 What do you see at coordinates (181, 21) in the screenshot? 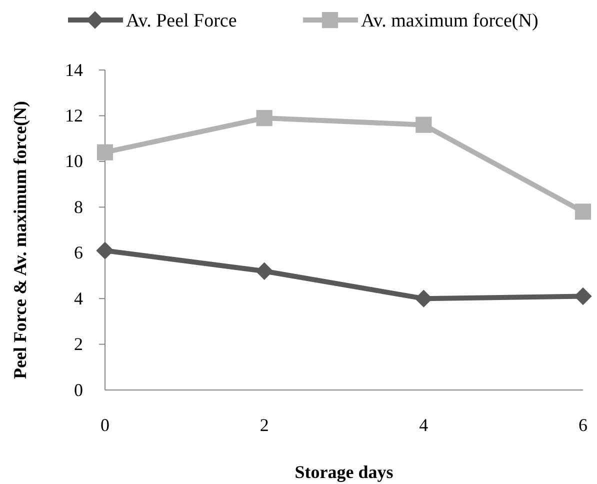
I see `legend-label: Av. Peel Force` at bounding box center [181, 21].